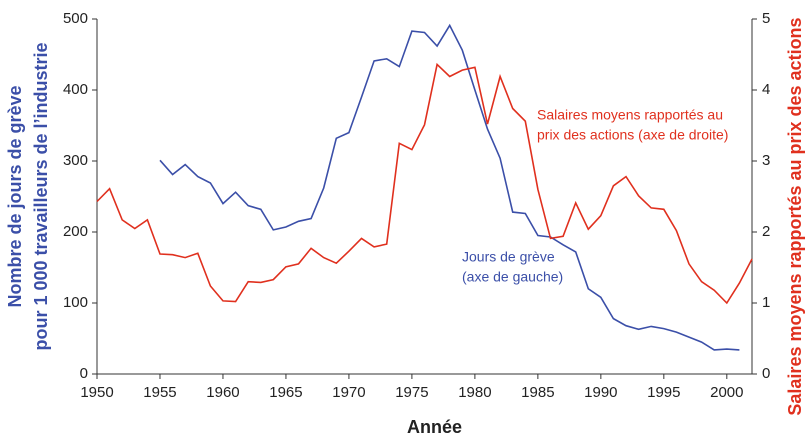 This screenshot has width=810, height=446. Describe the element at coordinates (630, 115) in the screenshot. I see `annotation: Salaires moyens rapportés au` at that location.